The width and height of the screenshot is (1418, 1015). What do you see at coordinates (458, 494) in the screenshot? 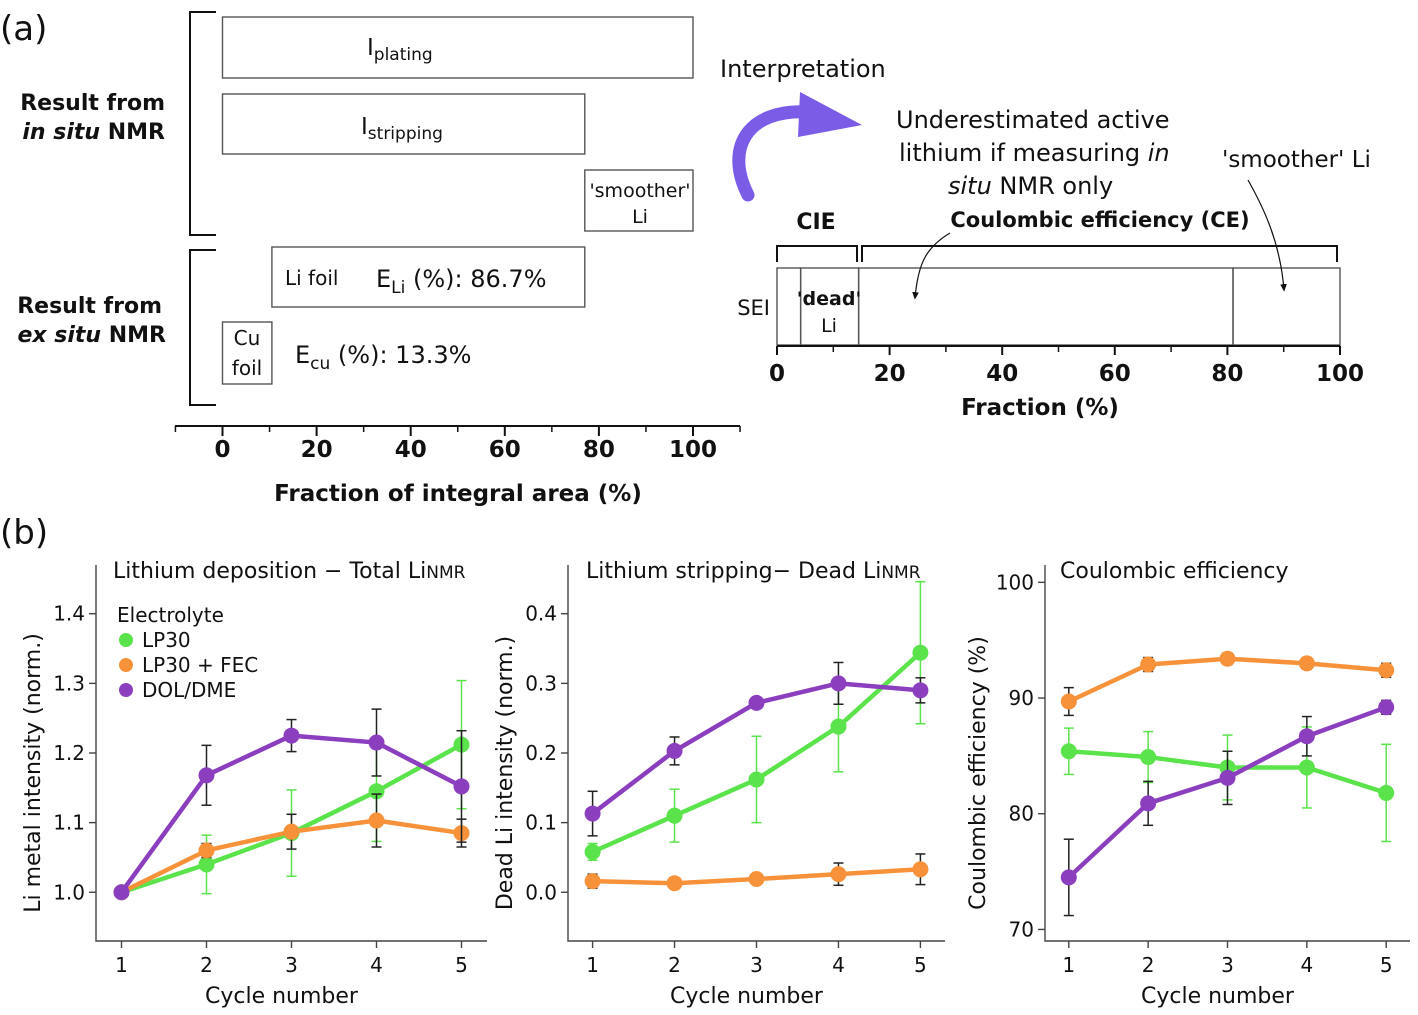
I see `panel-a-left-x-label: Fraction of integral area (%)` at bounding box center [458, 494].